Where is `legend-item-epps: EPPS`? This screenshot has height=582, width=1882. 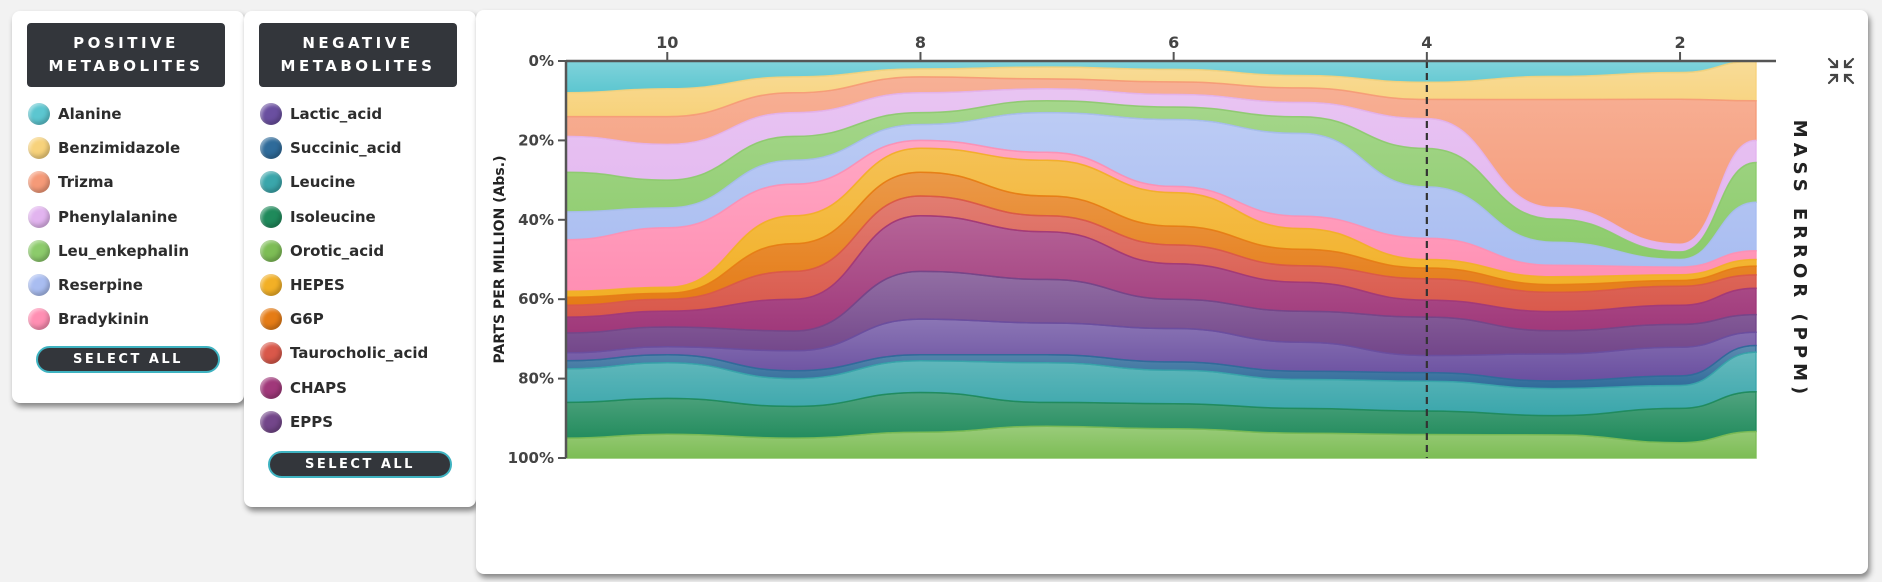
legend-item-epps: EPPS is located at coordinates (344, 422).